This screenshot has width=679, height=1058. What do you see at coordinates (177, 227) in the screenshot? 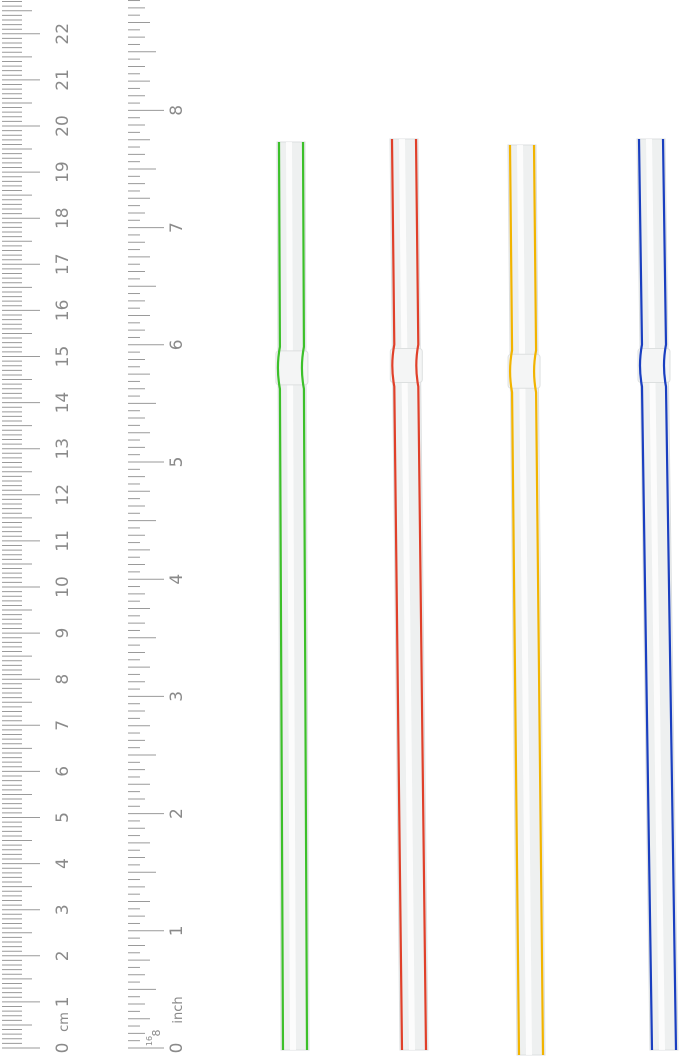
I see `inch-label: 7` at bounding box center [177, 227].